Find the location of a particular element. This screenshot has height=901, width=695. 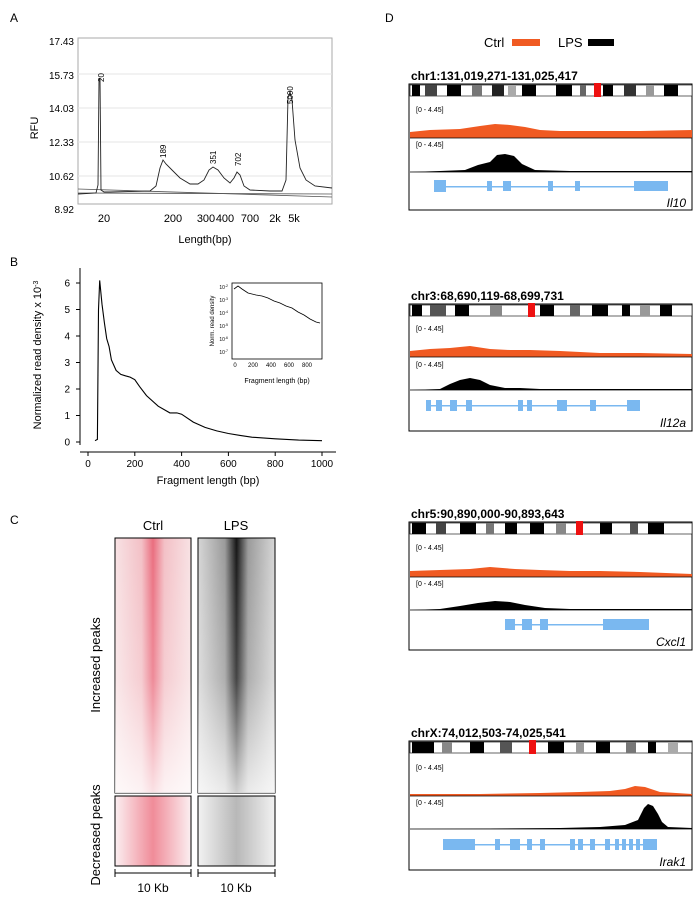

b-xtick-label: 800 is located at coordinates (275, 464).